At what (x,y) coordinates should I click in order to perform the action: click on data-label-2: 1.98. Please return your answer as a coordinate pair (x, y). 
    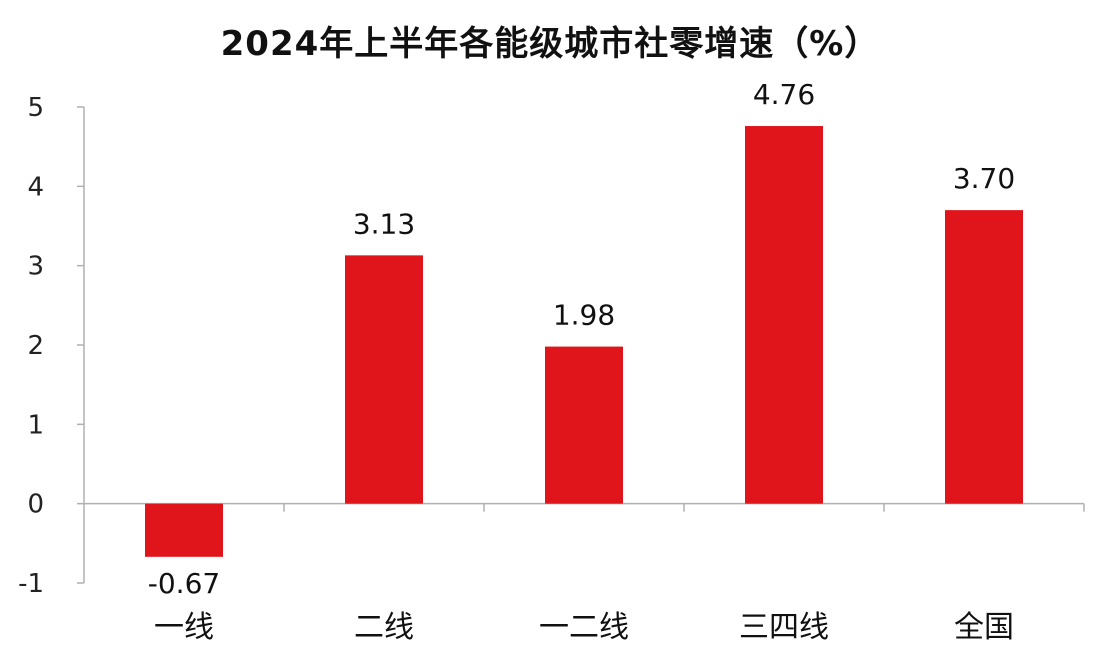
    Looking at the image, I should click on (584, 315).